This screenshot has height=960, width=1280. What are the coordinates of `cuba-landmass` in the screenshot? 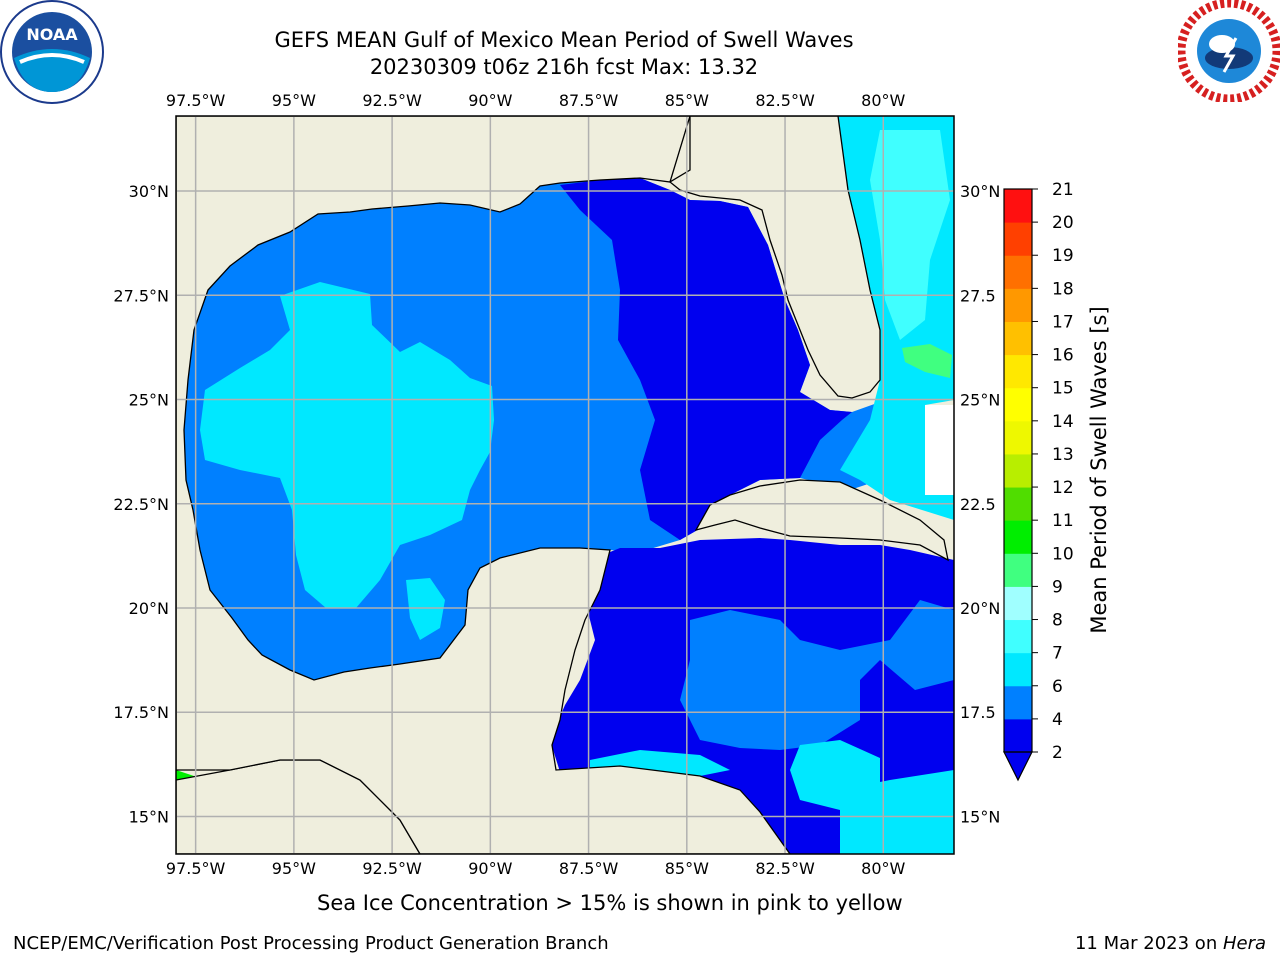 It's located at (821, 520).